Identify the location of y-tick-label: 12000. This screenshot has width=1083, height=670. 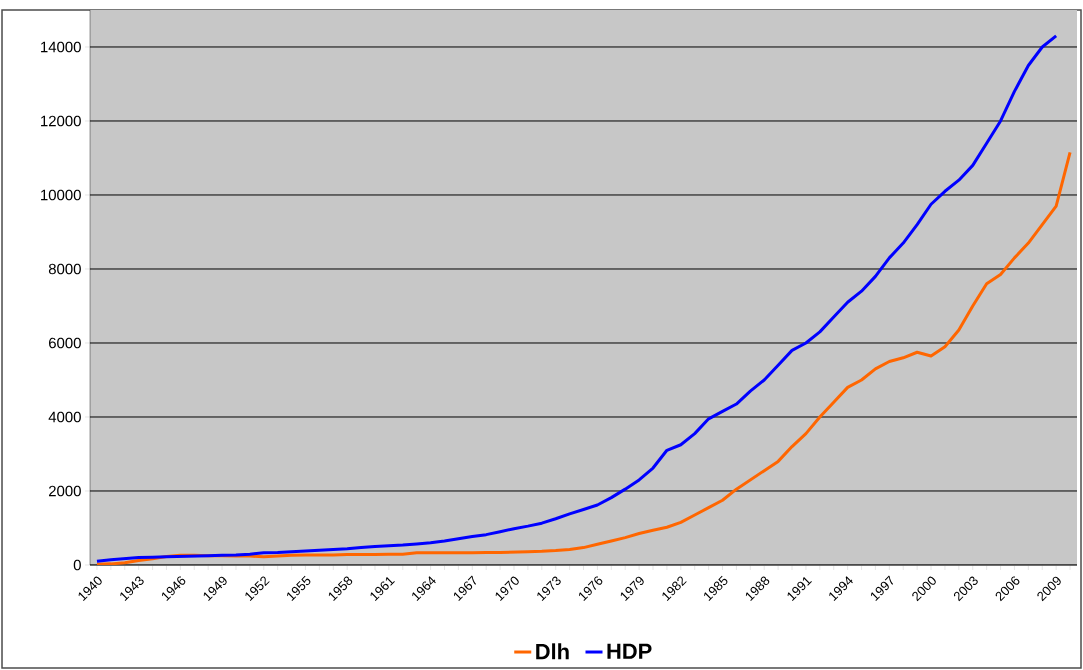
(61, 121).